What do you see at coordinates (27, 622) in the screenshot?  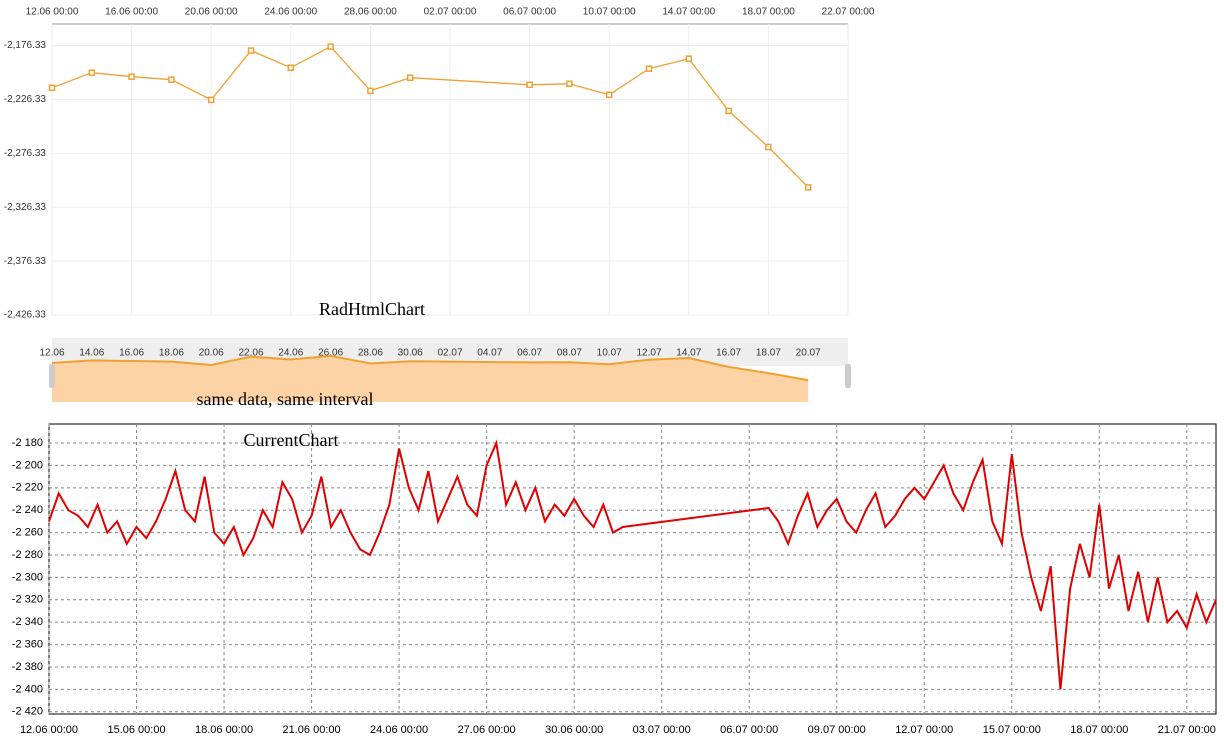 I see `y-tick-label: -2 340` at bounding box center [27, 622].